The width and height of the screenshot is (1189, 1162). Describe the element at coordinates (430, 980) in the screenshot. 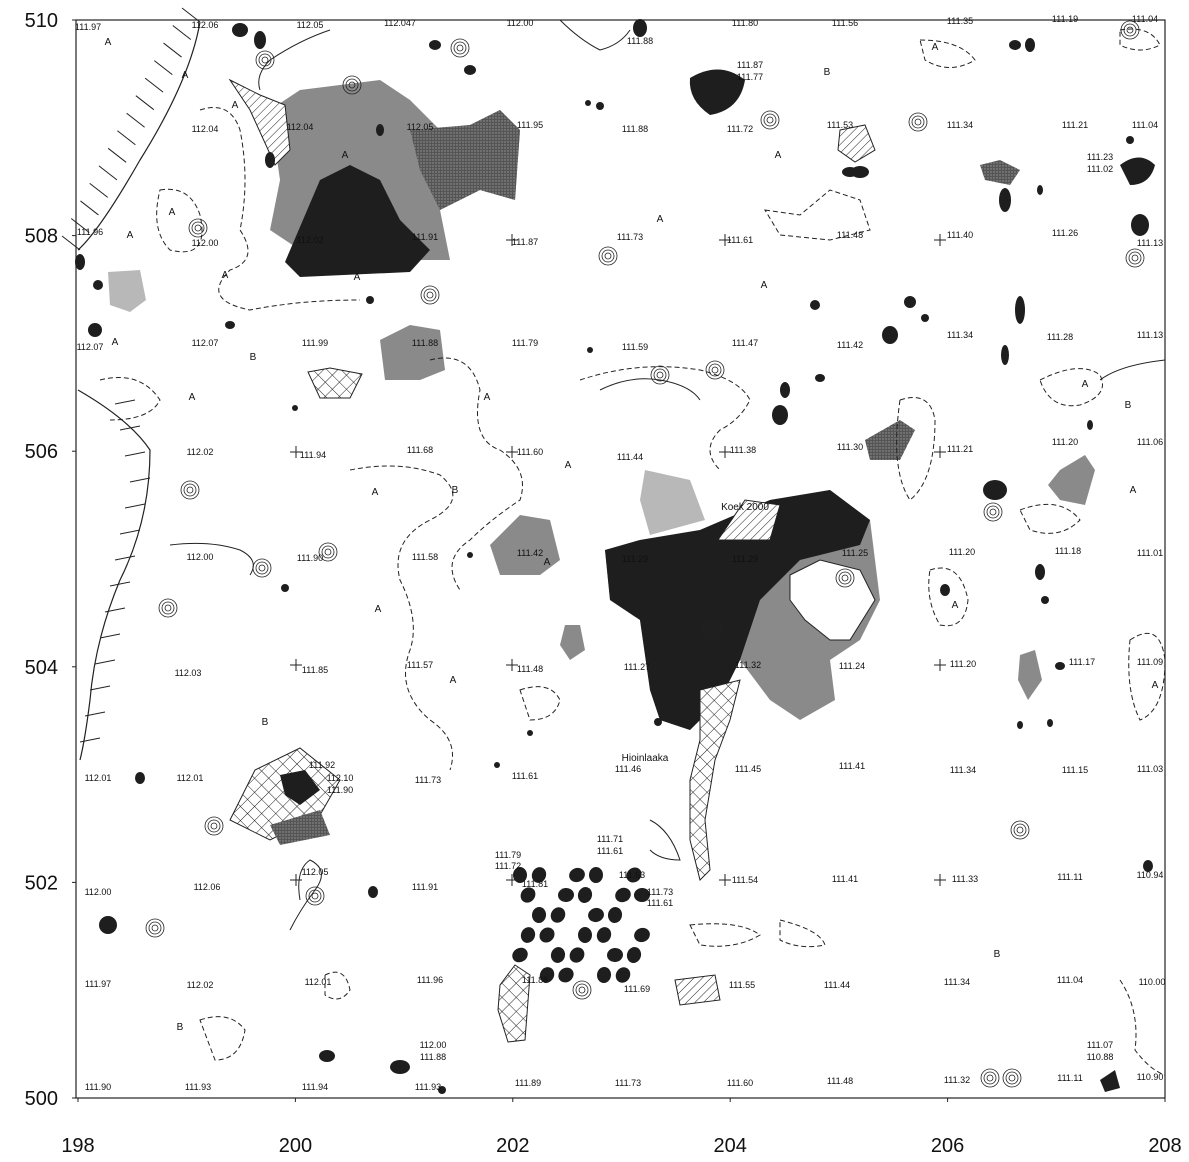

I see `spot-height: 111.96` at that location.